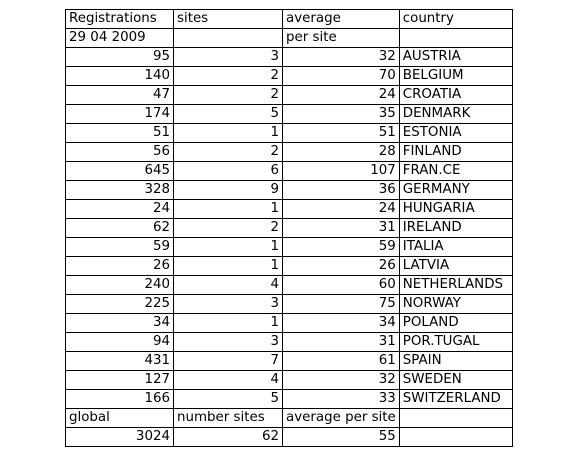  What do you see at coordinates (289, 380) in the screenshot?
I see `table-row: 127 4 32 SWEDEN` at bounding box center [289, 380].